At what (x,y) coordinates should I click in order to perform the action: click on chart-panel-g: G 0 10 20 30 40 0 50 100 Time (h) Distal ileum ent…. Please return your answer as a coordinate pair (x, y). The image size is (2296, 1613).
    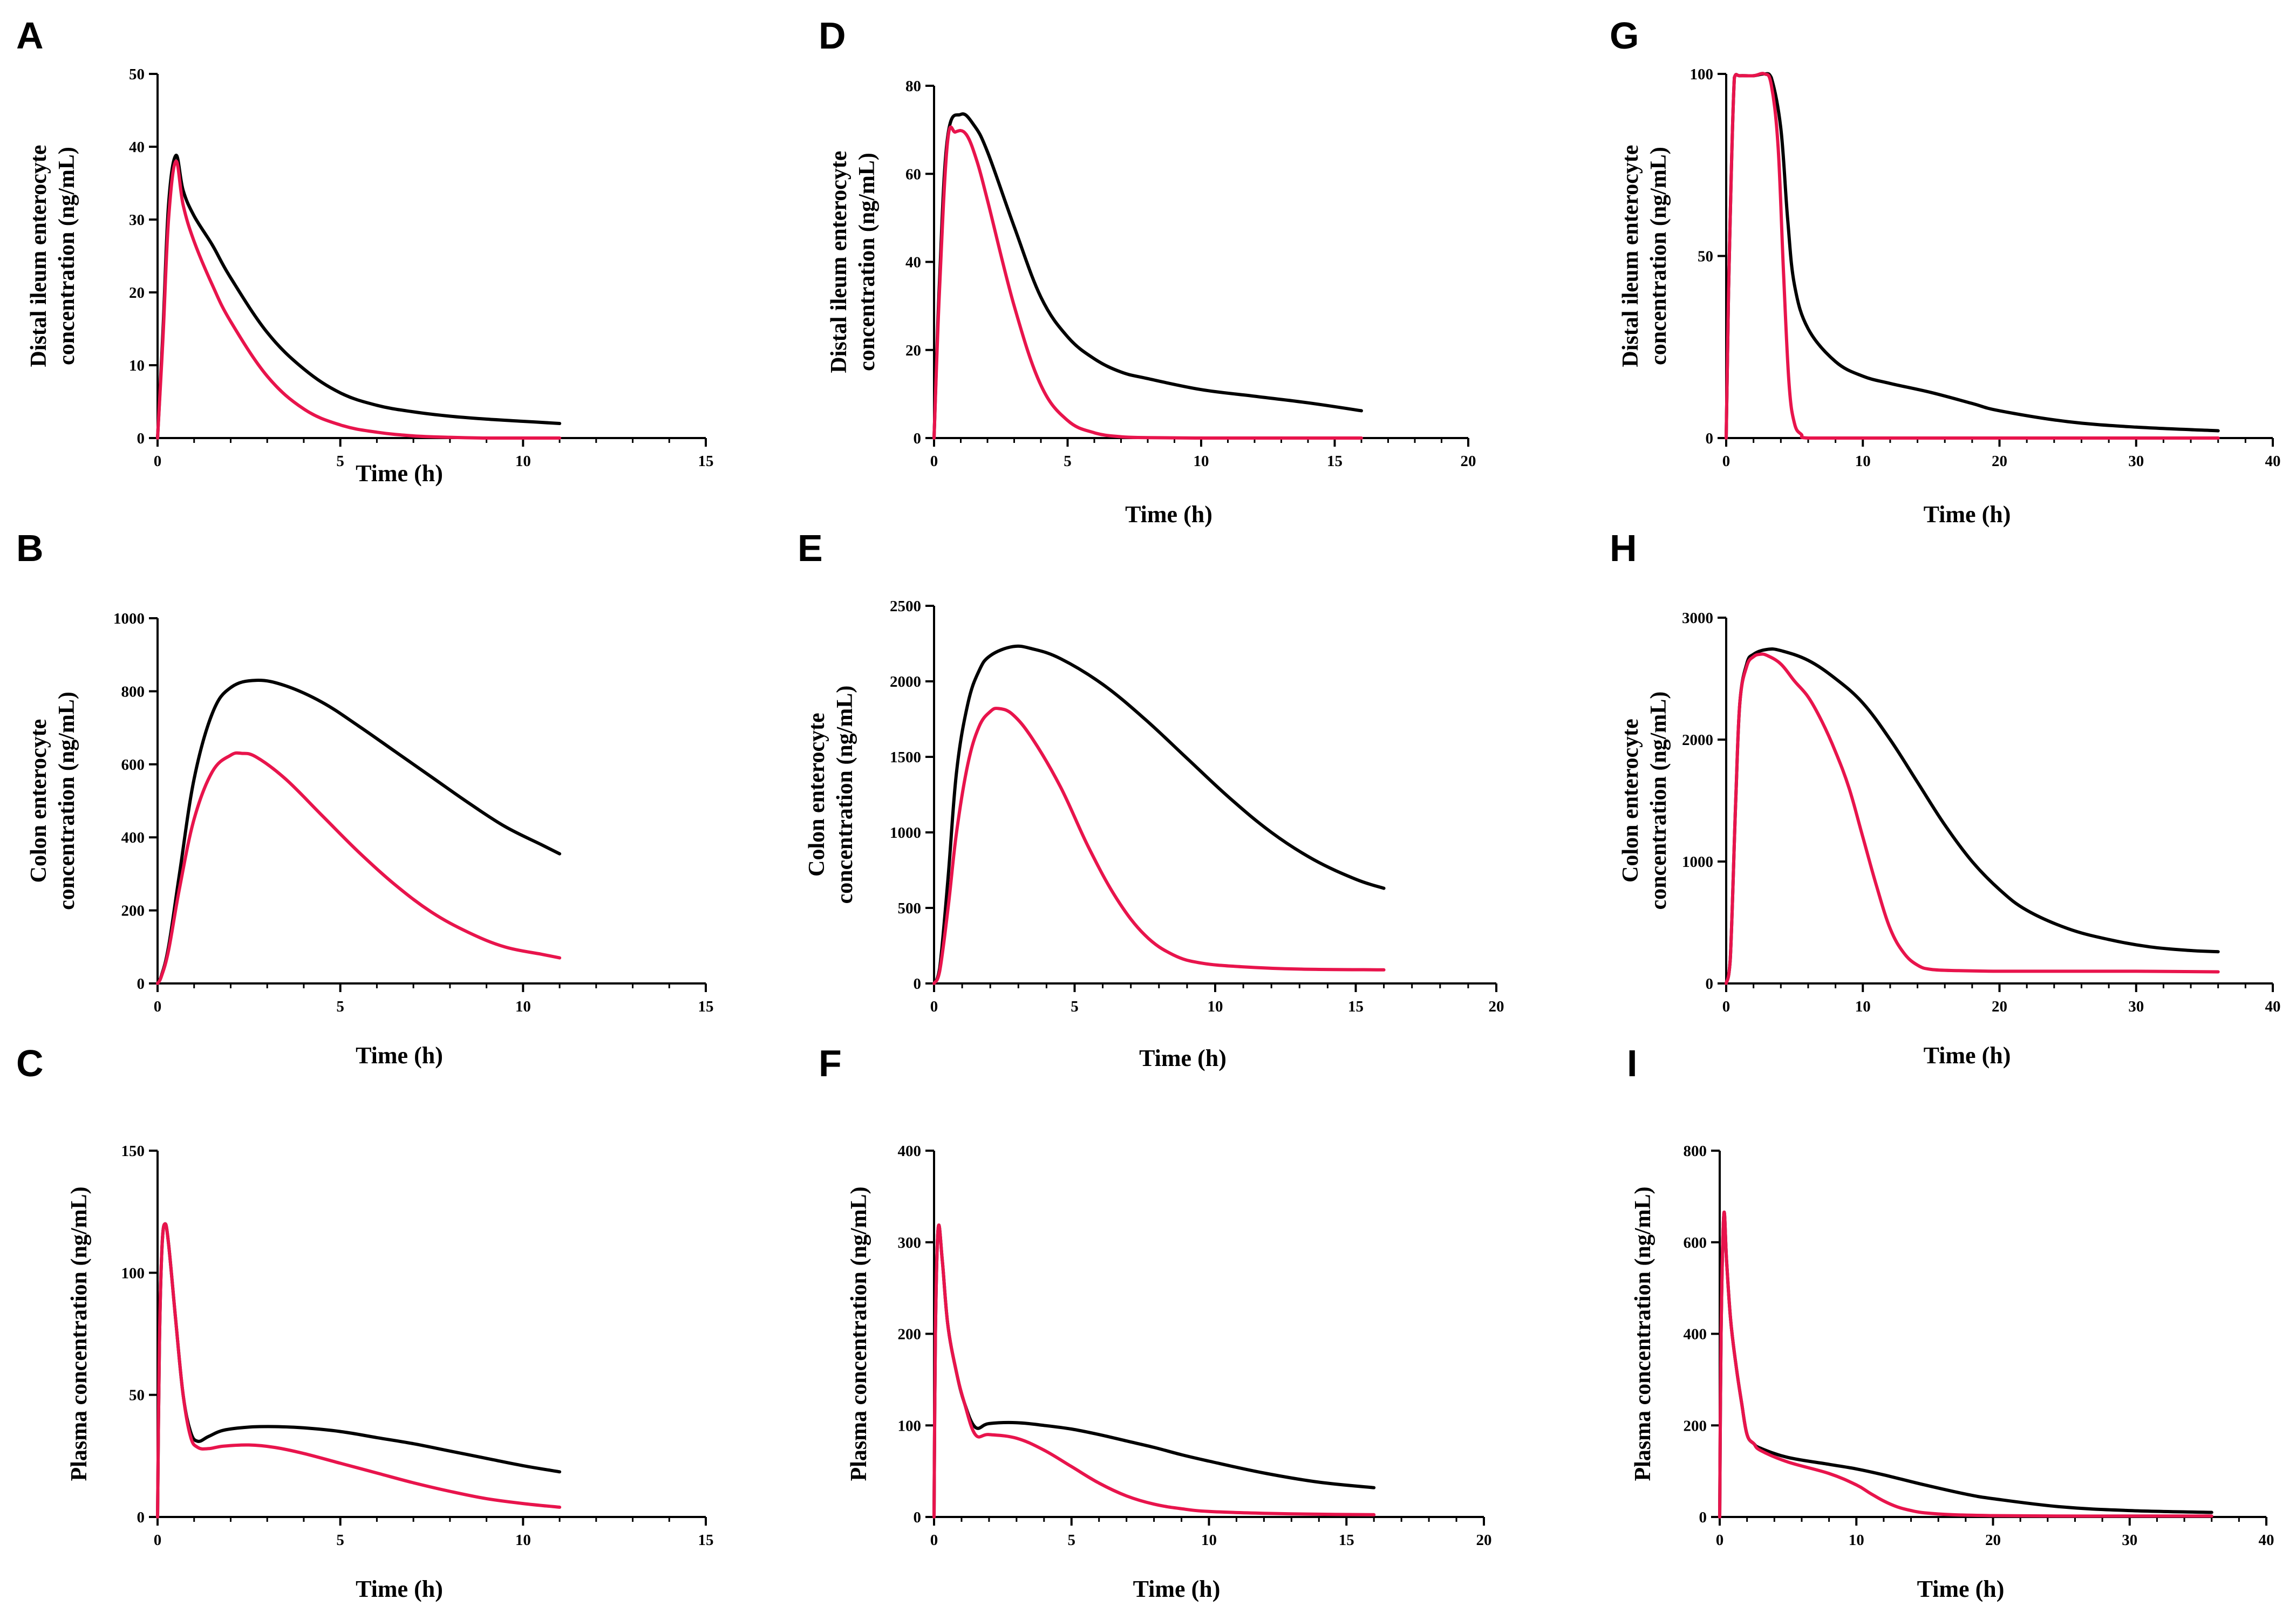
    Looking at the image, I should click on (1945, 271).